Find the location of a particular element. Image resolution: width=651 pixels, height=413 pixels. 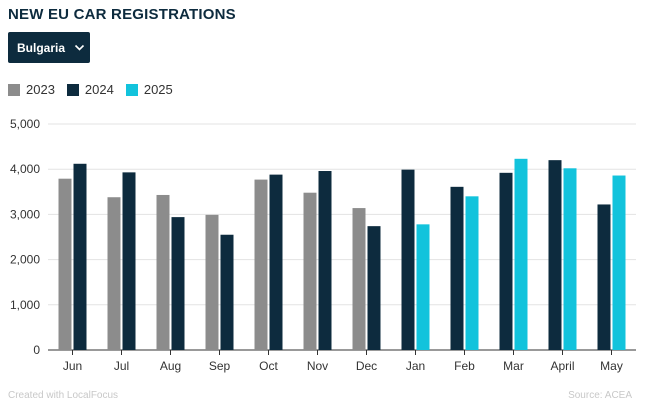

bar-2023-oct is located at coordinates (261, 264).